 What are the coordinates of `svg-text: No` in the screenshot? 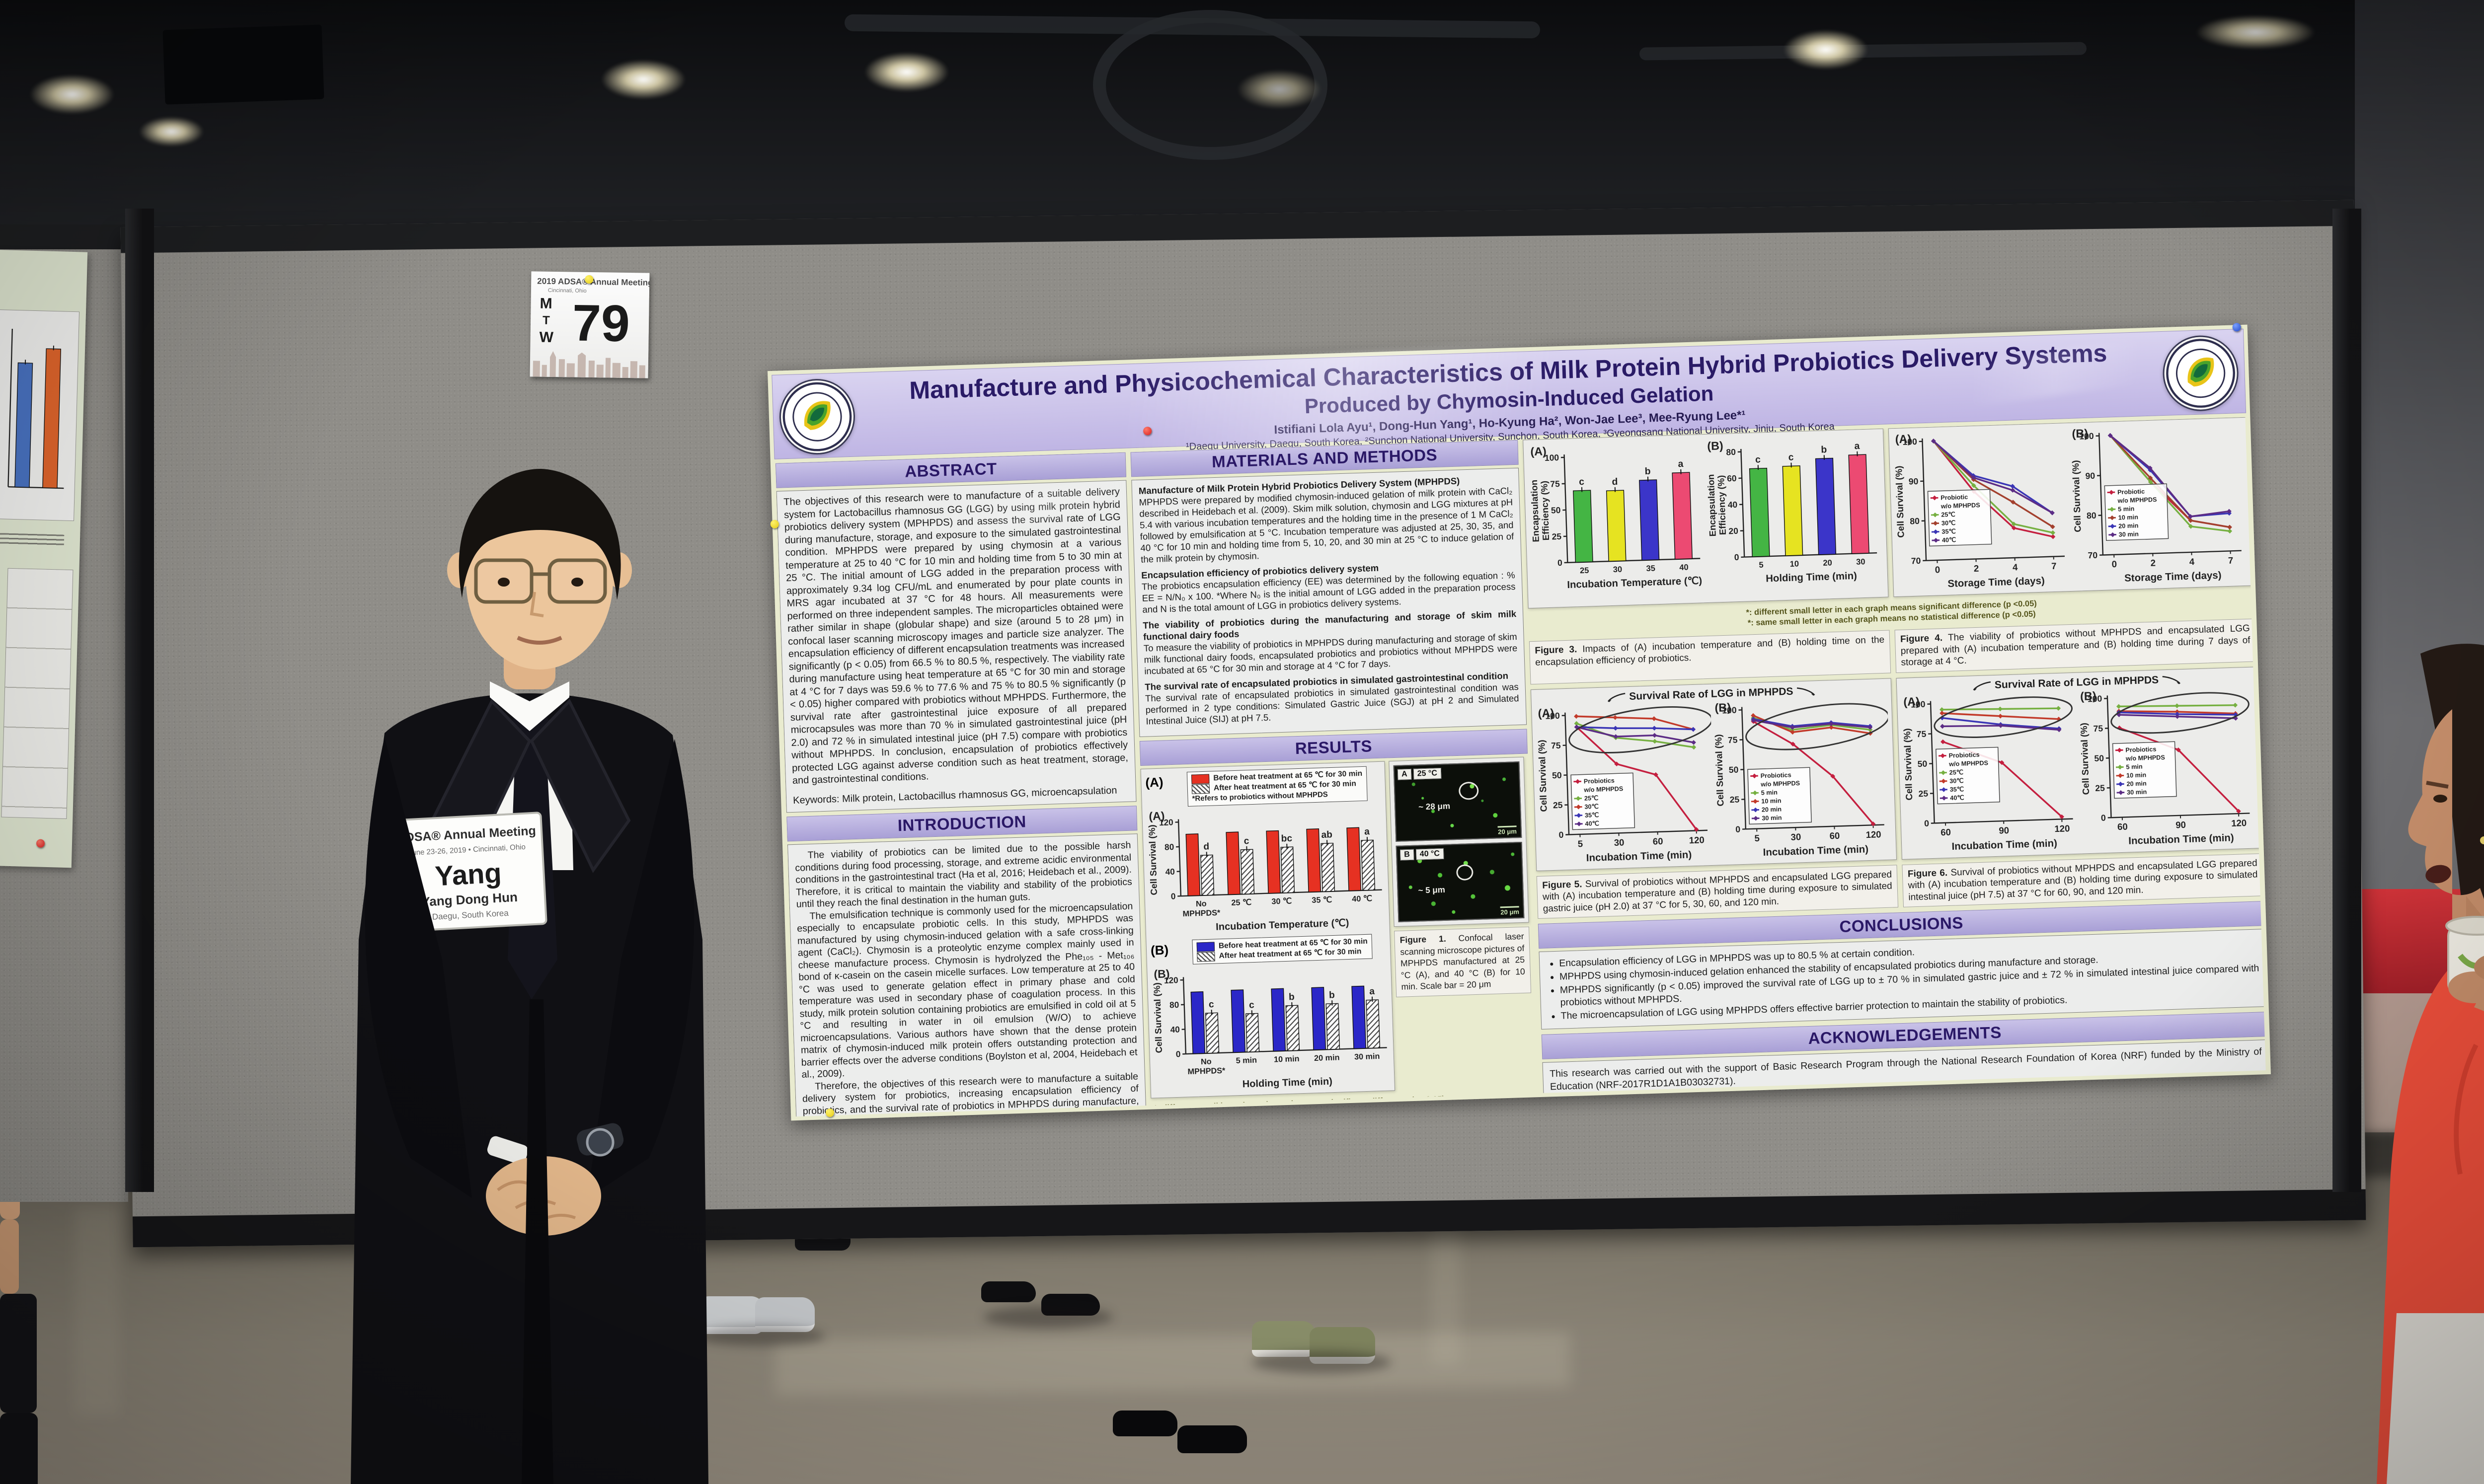 It's located at (1206, 1061).